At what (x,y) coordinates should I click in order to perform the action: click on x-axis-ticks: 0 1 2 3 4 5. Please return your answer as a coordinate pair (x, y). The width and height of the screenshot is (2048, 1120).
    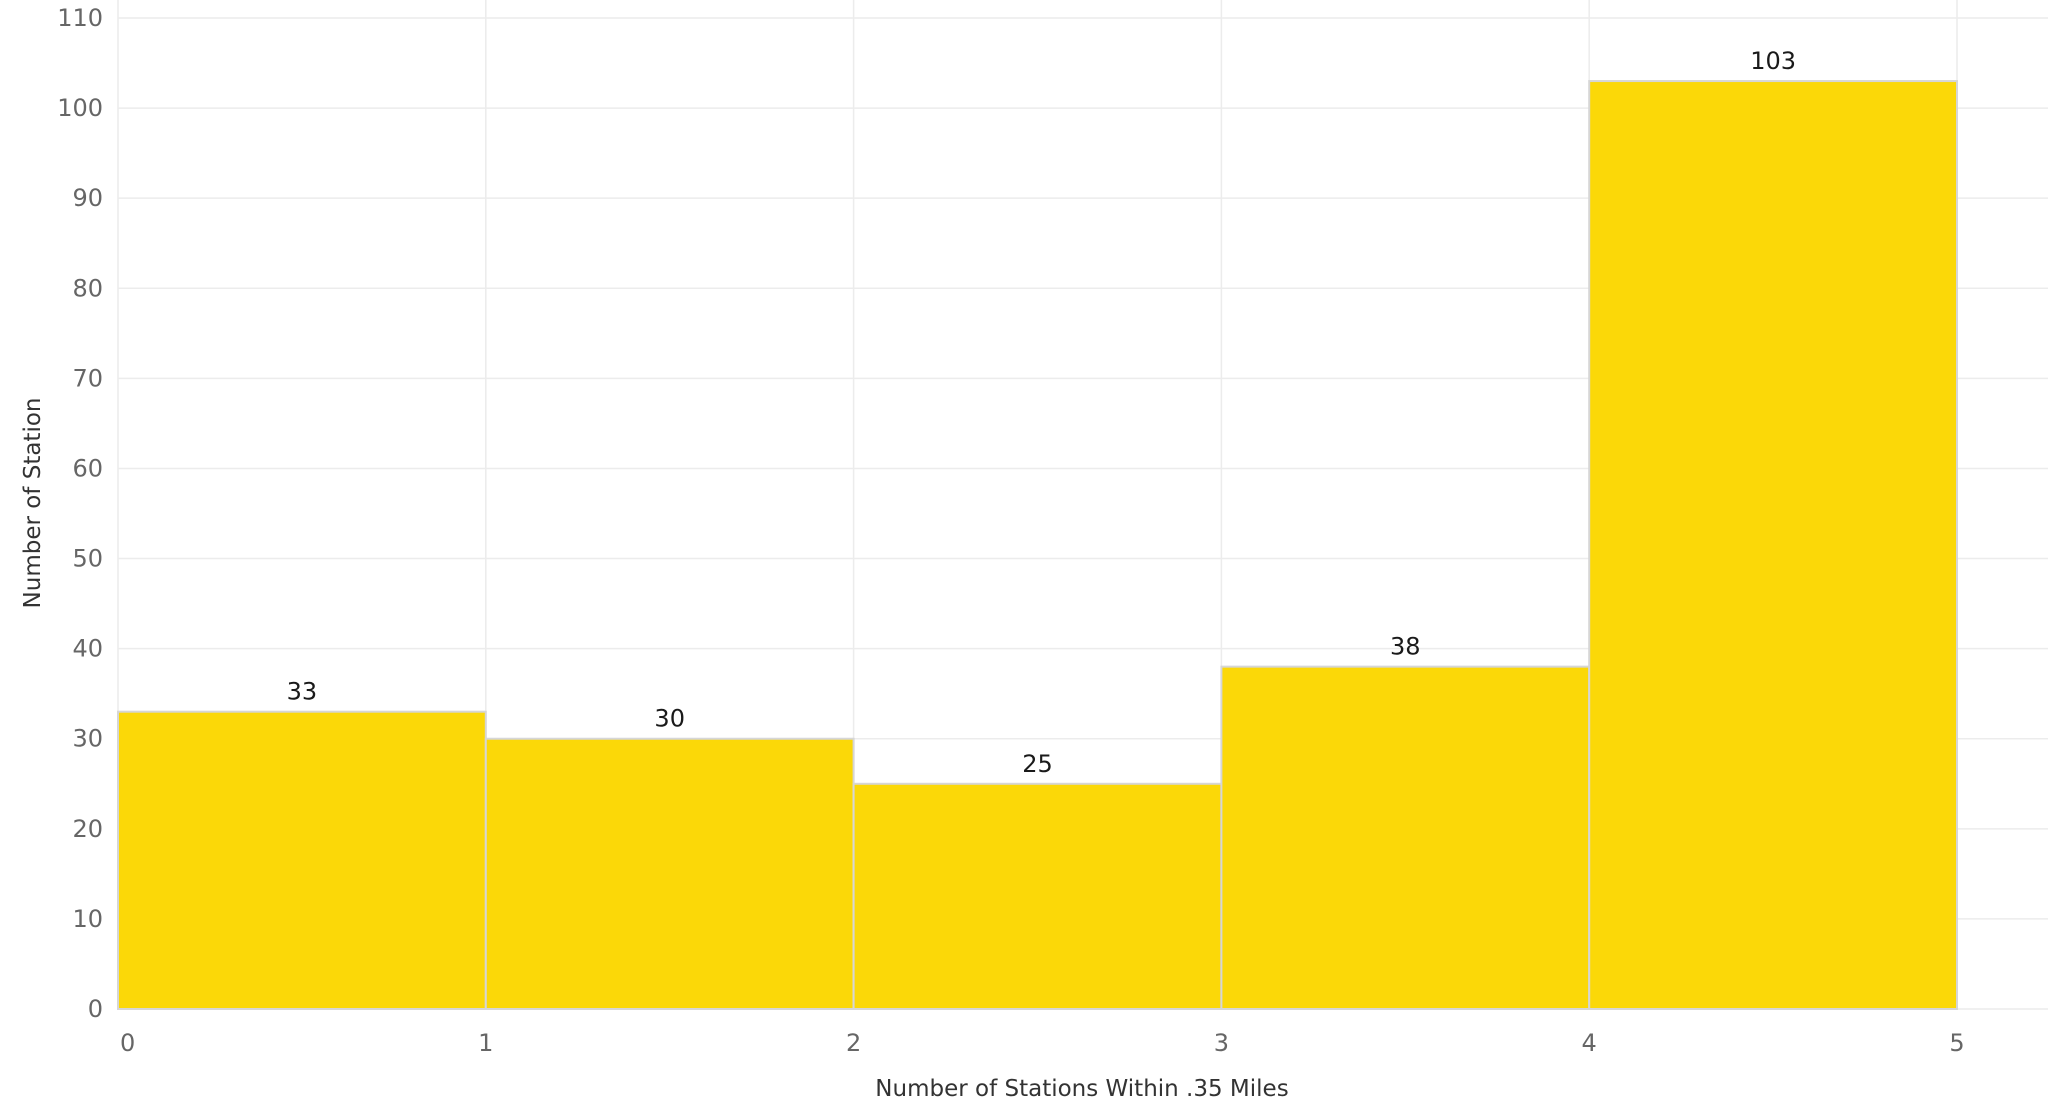
    Looking at the image, I should click on (1042, 1043).